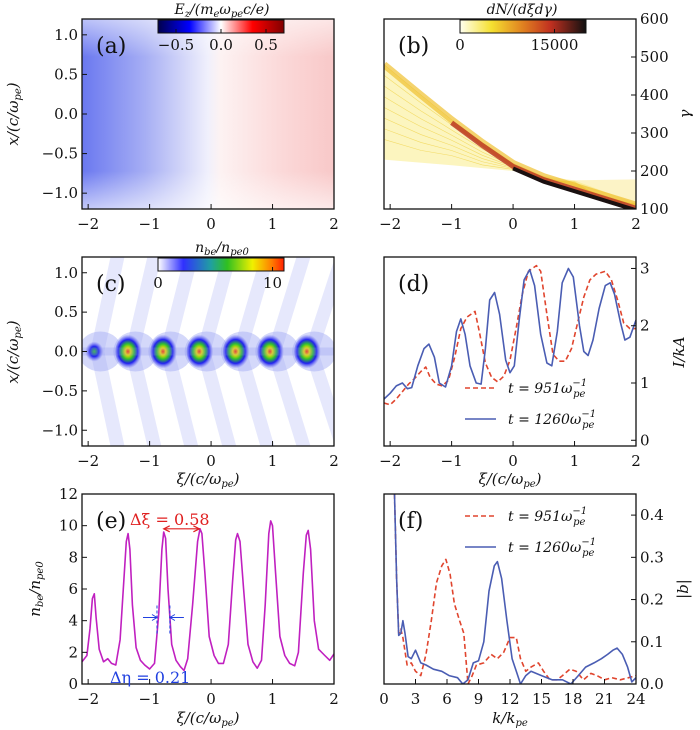 This screenshot has width=700, height=730. I want to click on x-tick-label: 9, so click(479, 699).